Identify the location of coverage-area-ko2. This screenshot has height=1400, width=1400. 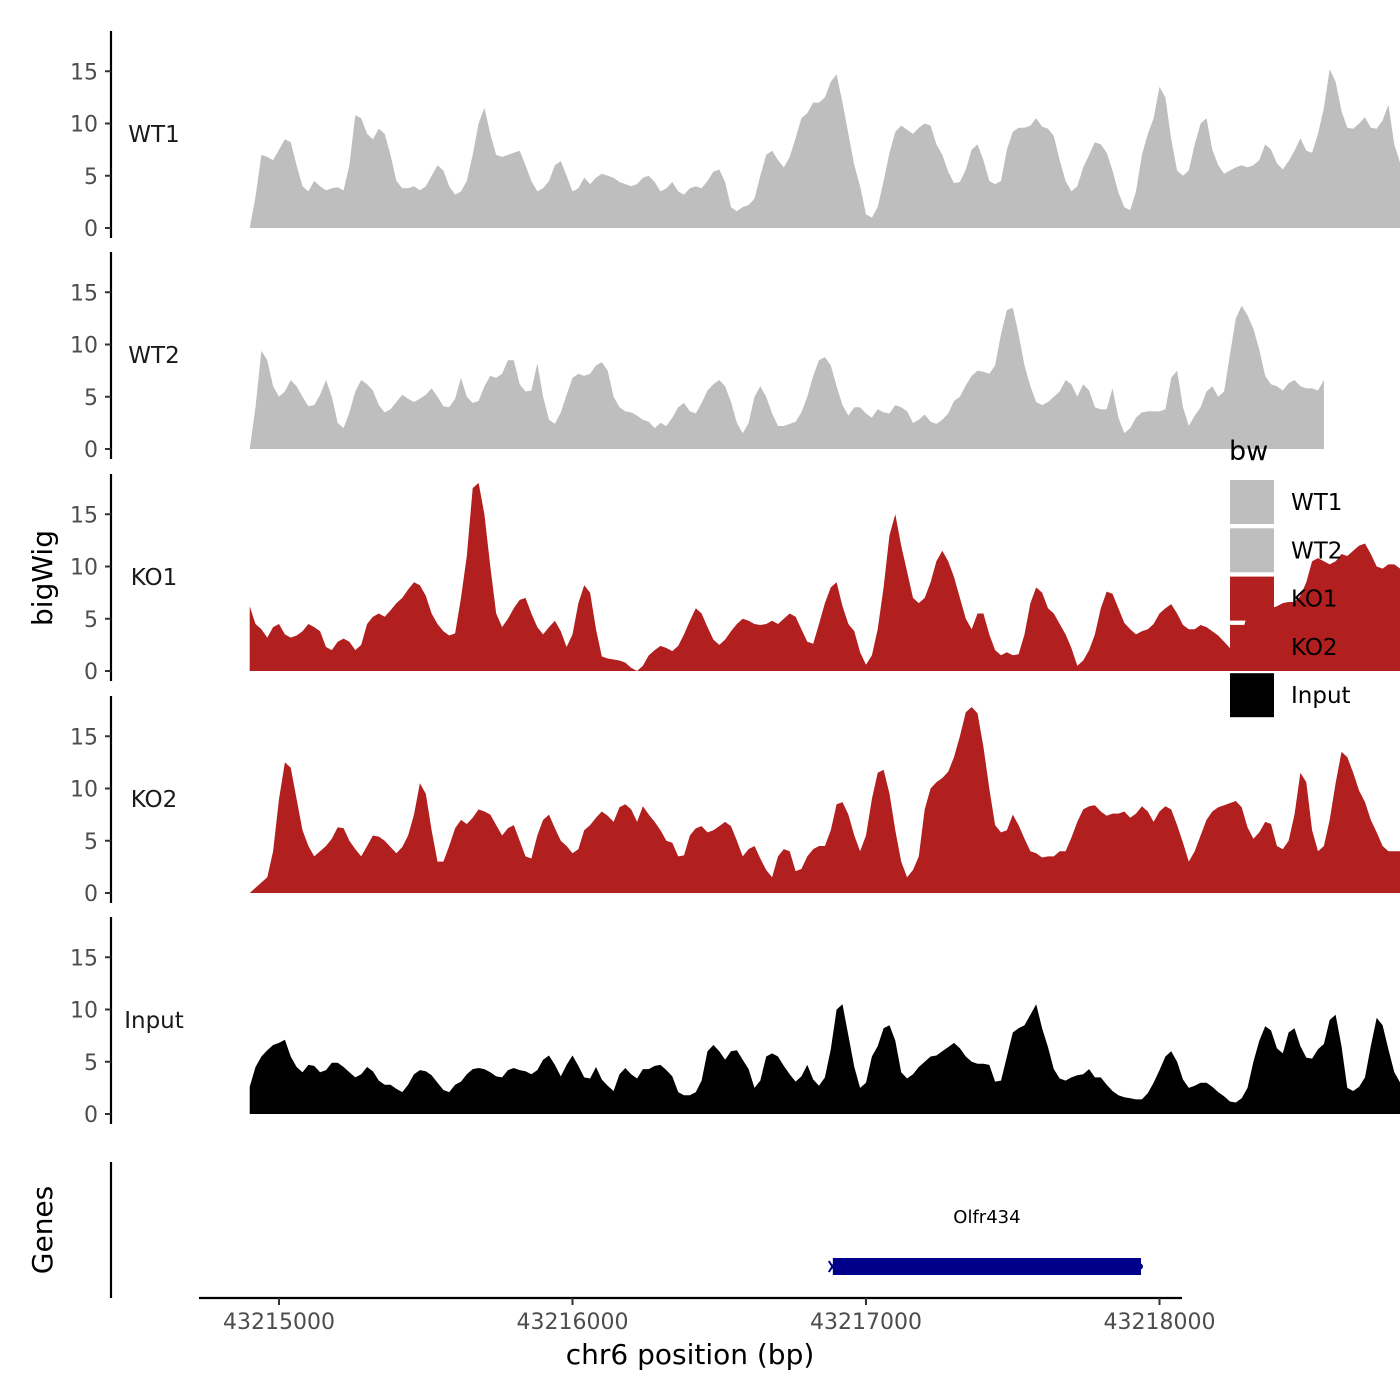
(824, 800).